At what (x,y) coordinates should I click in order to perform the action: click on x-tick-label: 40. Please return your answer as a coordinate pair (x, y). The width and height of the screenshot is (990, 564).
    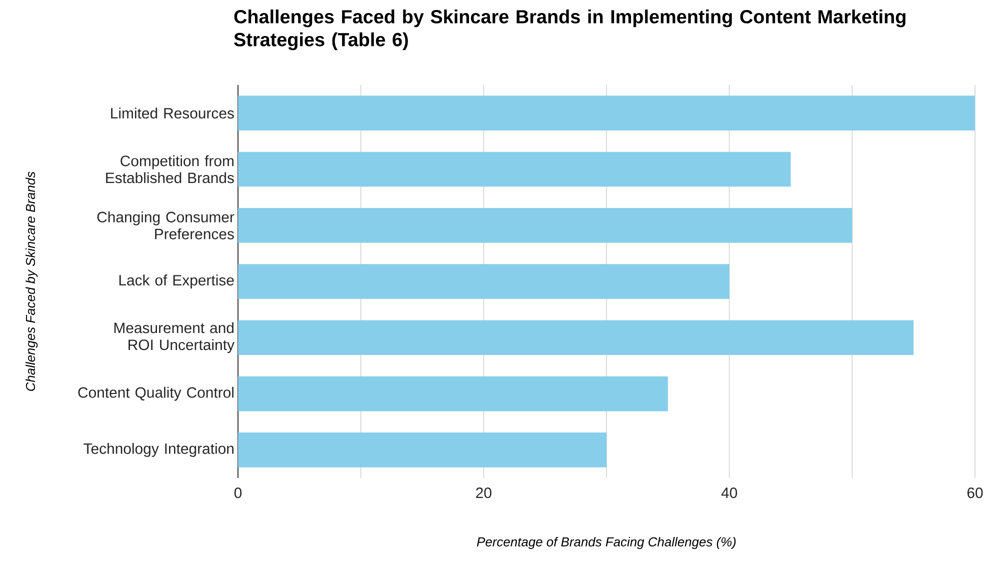
    Looking at the image, I should click on (729, 493).